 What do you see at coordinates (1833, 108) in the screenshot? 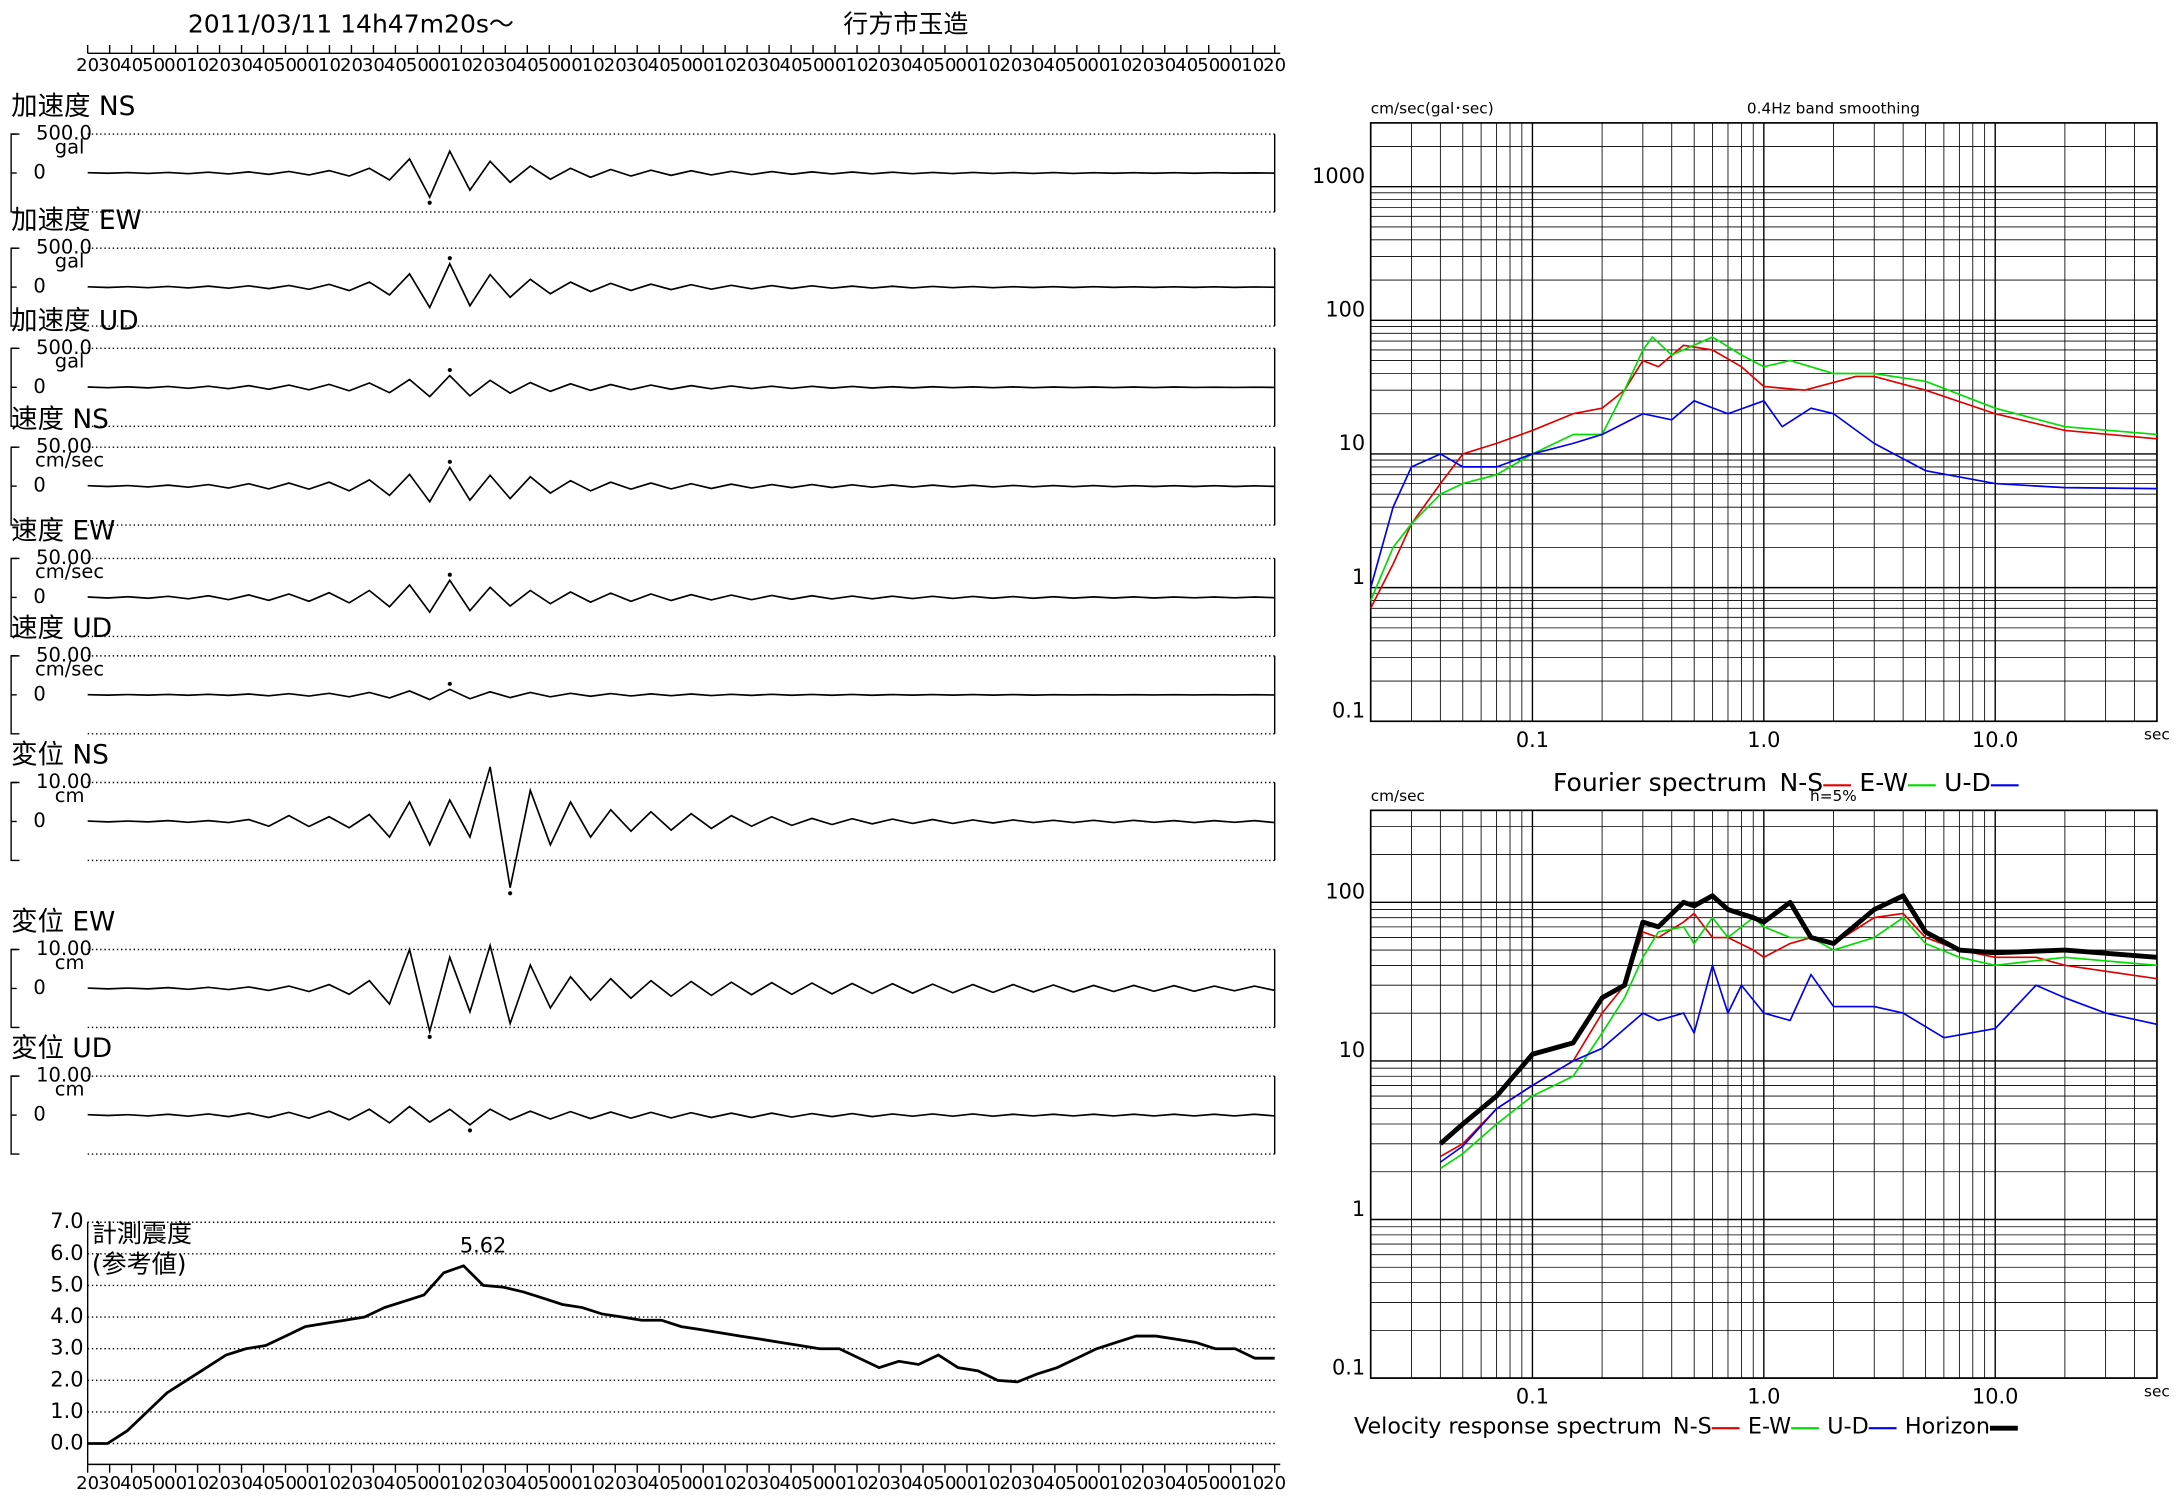
I see `note: 0.4Hz band smoothing` at bounding box center [1833, 108].